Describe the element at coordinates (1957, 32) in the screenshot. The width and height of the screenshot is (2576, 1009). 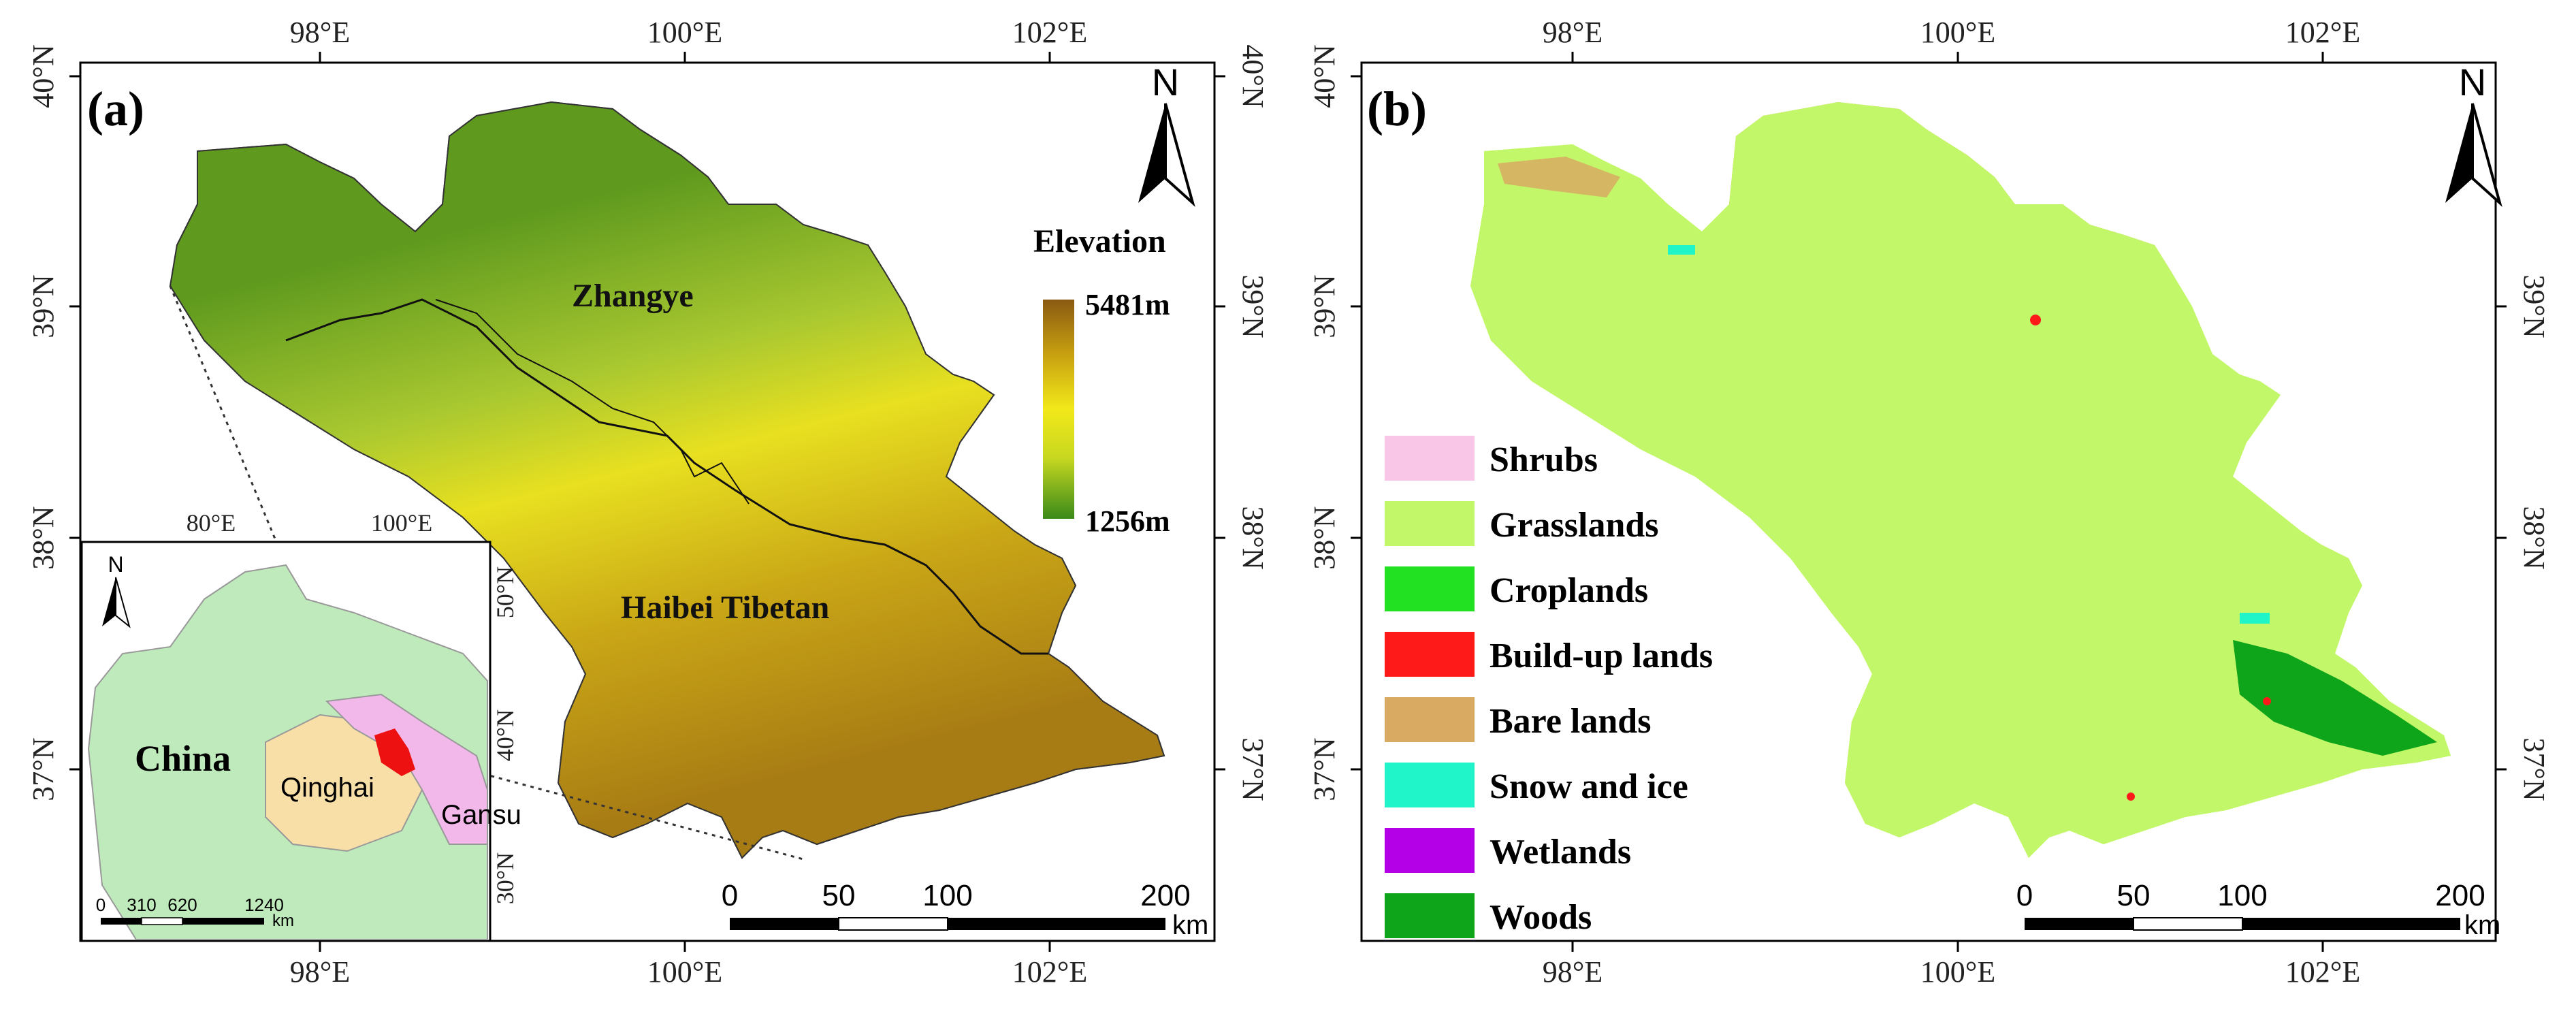
I see `b-top-tick: 100°E` at that location.